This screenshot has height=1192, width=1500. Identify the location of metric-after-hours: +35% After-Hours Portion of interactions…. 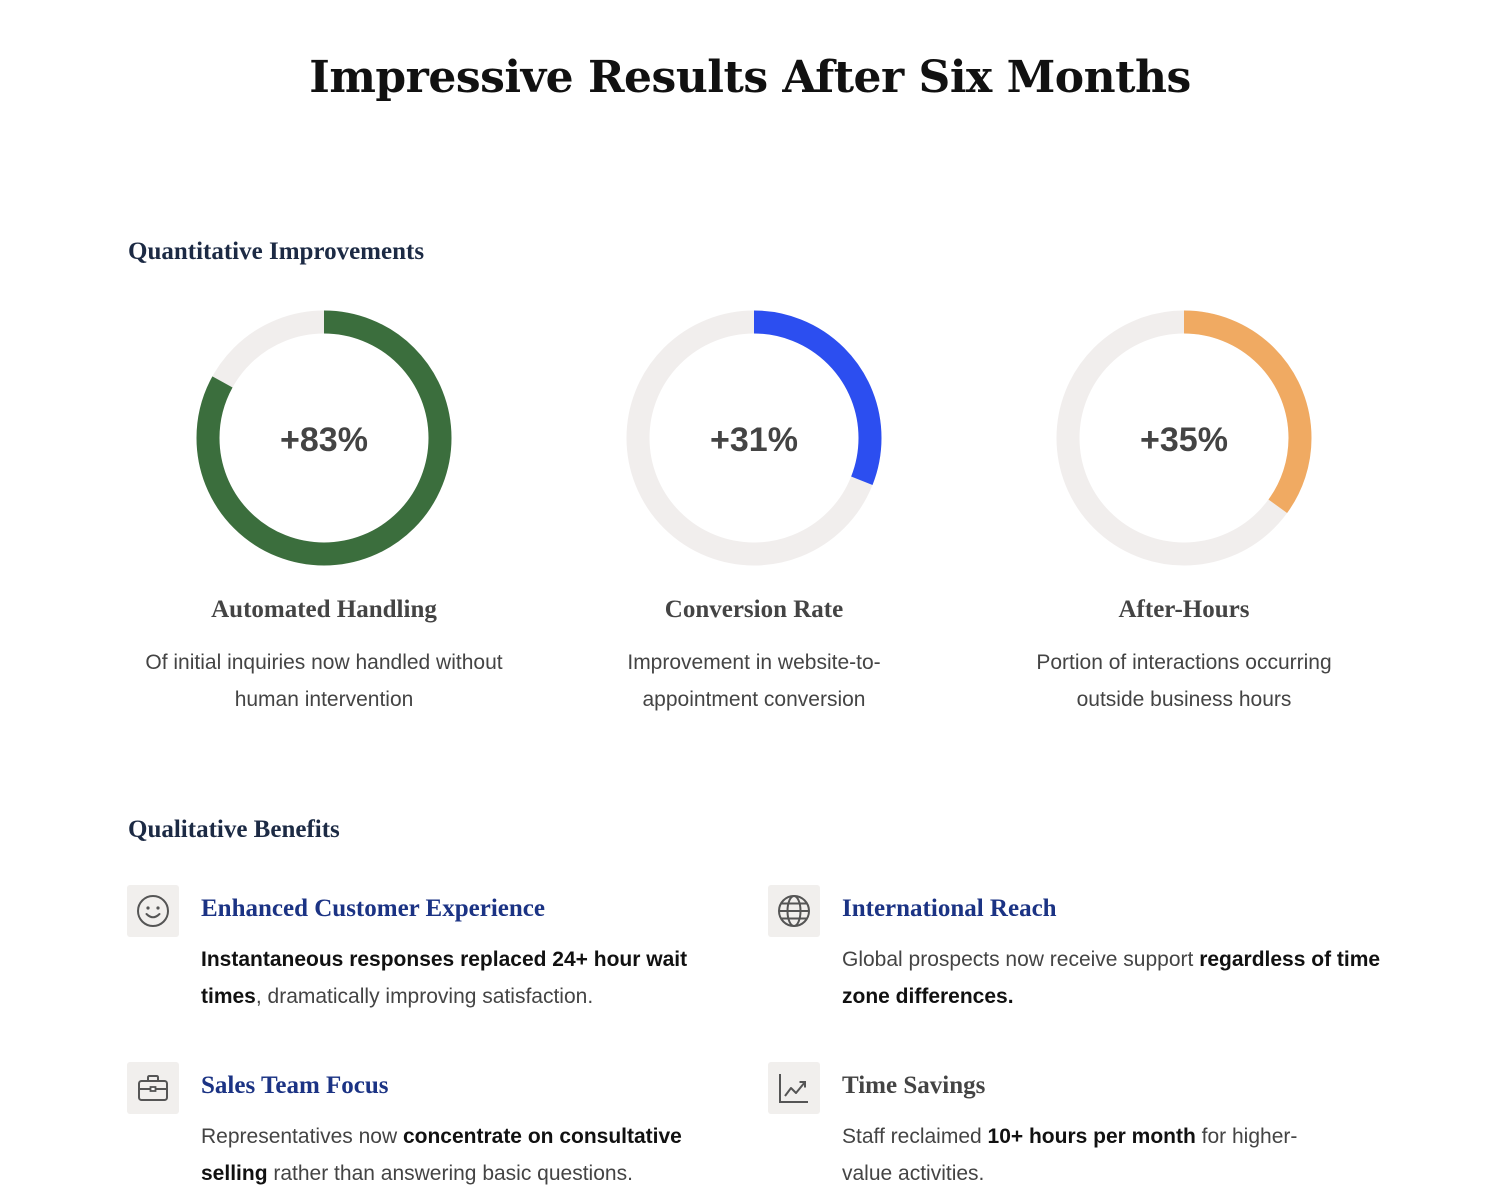
(1184, 514).